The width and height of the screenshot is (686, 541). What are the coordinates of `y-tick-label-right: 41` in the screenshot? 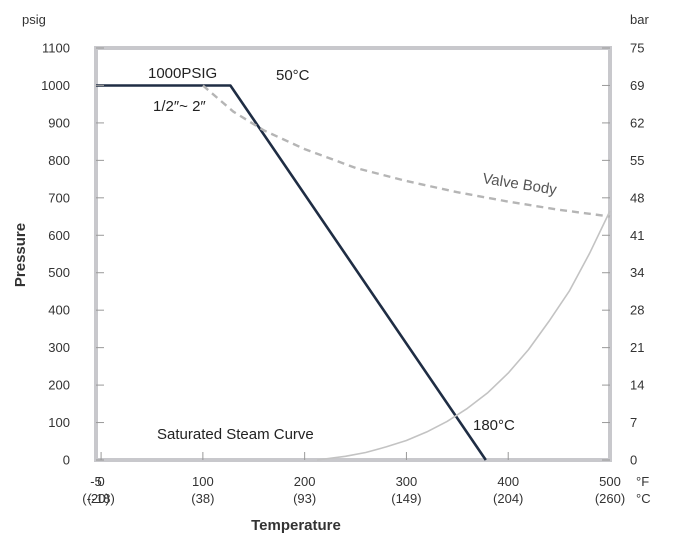 It's located at (637, 235).